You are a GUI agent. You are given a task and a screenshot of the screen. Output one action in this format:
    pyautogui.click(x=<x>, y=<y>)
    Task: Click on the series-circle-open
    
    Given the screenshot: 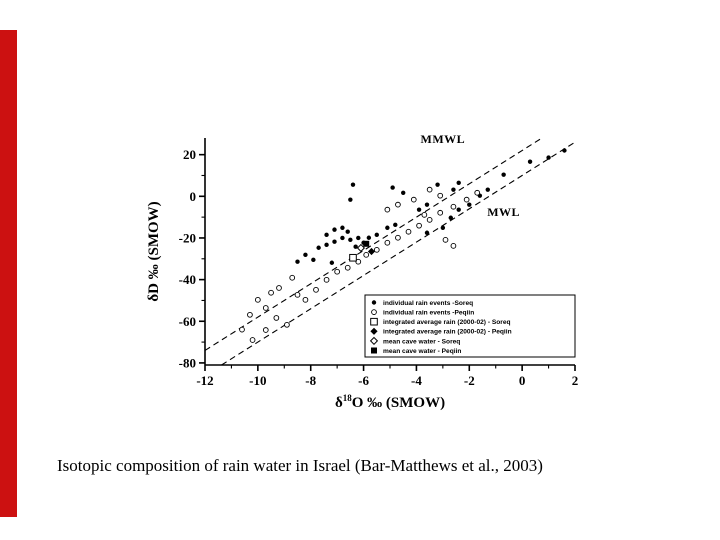 What is the action you would take?
    pyautogui.click(x=360, y=264)
    